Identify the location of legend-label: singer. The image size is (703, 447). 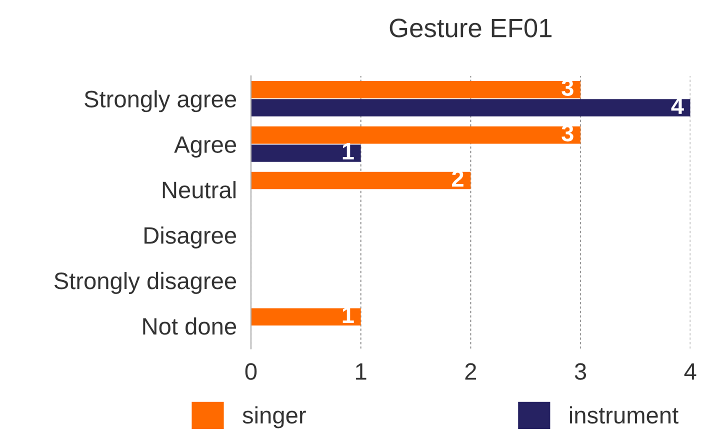
(274, 417).